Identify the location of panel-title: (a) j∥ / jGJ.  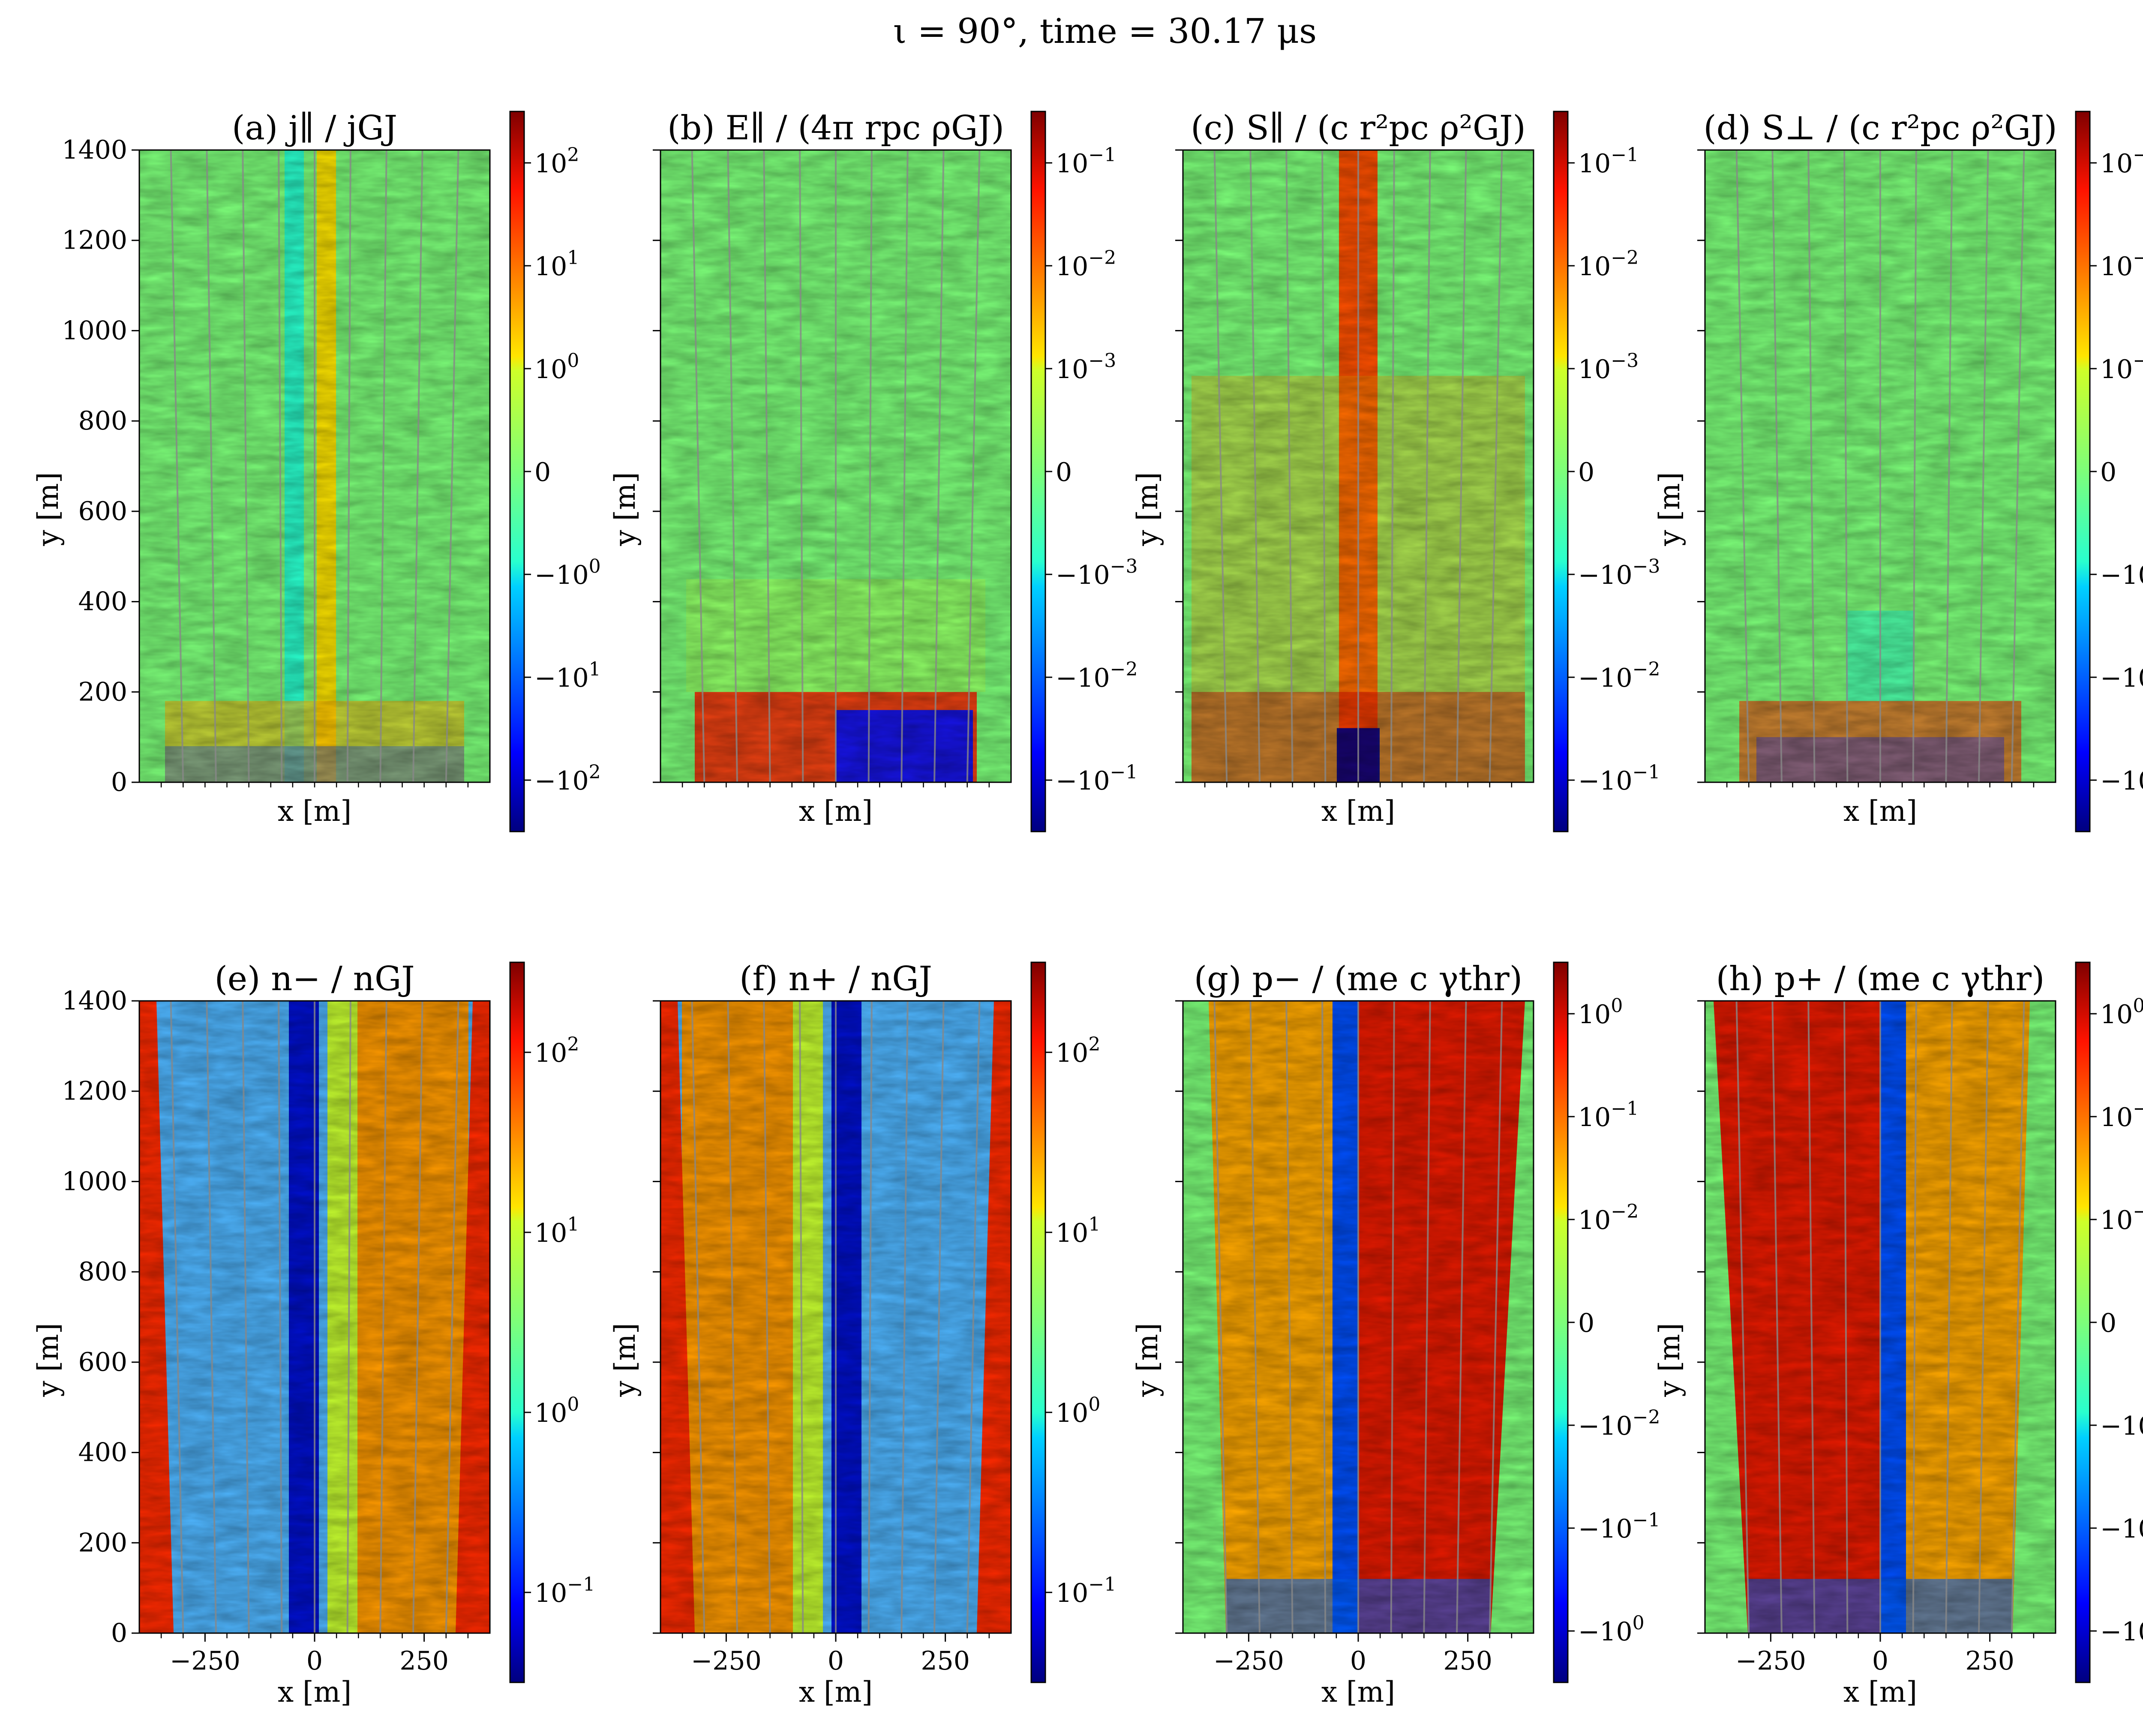
(314, 128).